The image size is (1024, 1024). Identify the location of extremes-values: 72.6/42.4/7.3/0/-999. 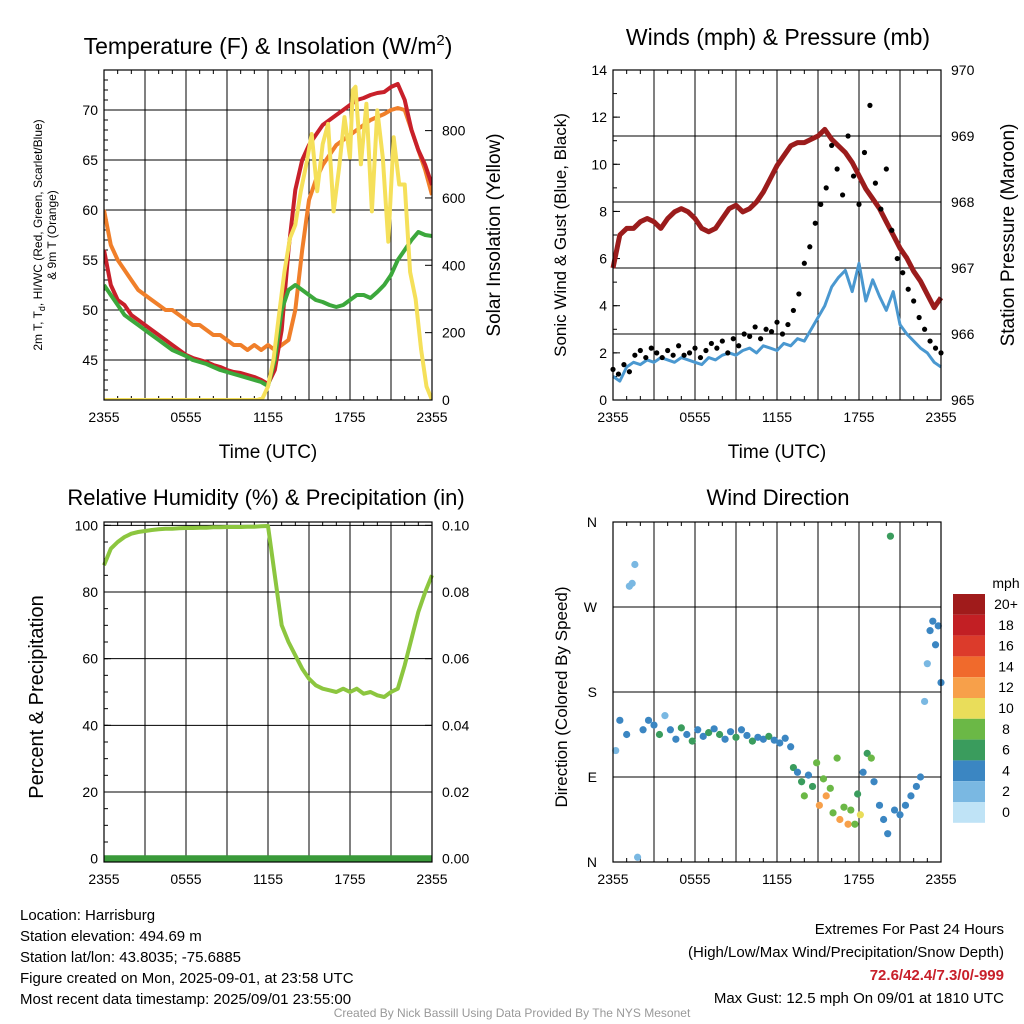
(936, 975).